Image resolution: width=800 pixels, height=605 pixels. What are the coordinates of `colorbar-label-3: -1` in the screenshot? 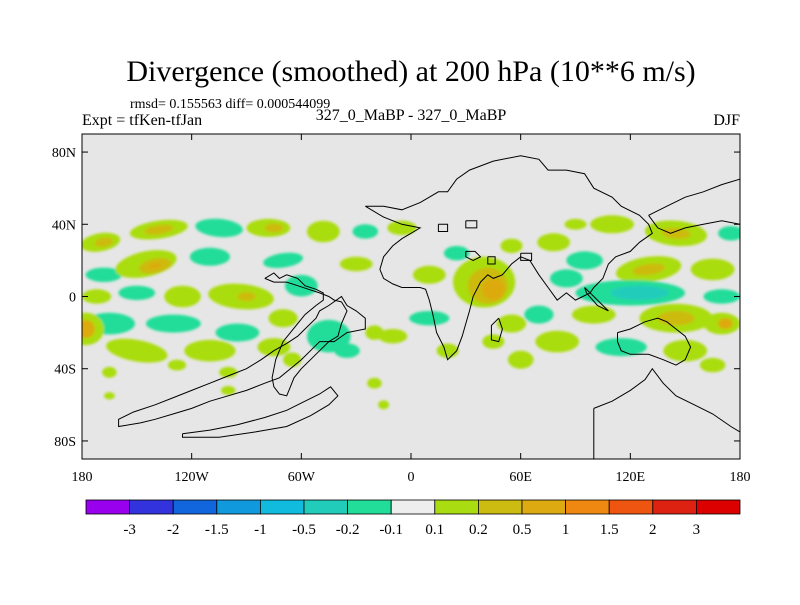 It's located at (260, 530).